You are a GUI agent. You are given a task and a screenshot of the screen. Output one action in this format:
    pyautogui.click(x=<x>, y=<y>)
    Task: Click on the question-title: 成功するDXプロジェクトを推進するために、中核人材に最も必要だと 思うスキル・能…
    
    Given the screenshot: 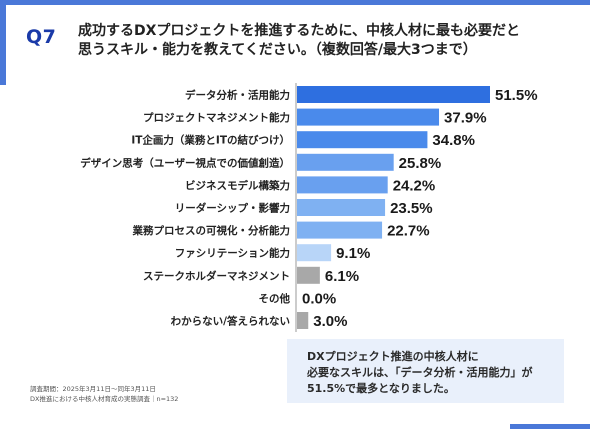 What is the action you would take?
    pyautogui.click(x=318, y=41)
    